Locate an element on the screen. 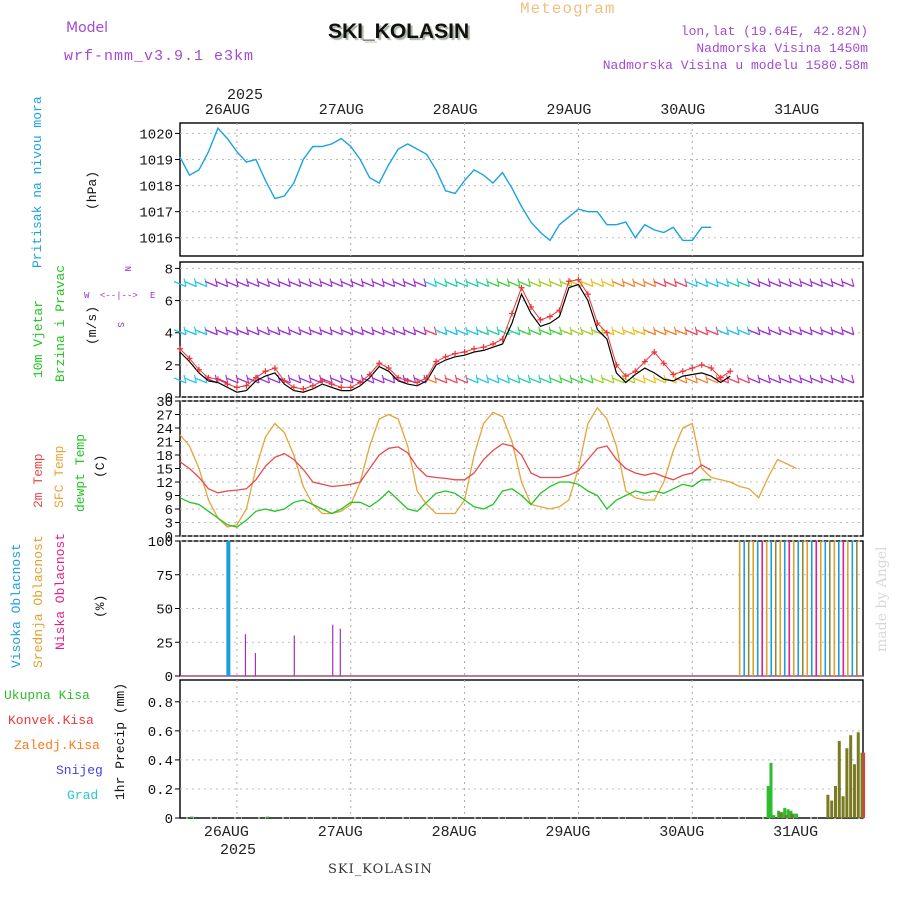  cloud-high-label: Visoka Oblacnost is located at coordinates (16, 605).